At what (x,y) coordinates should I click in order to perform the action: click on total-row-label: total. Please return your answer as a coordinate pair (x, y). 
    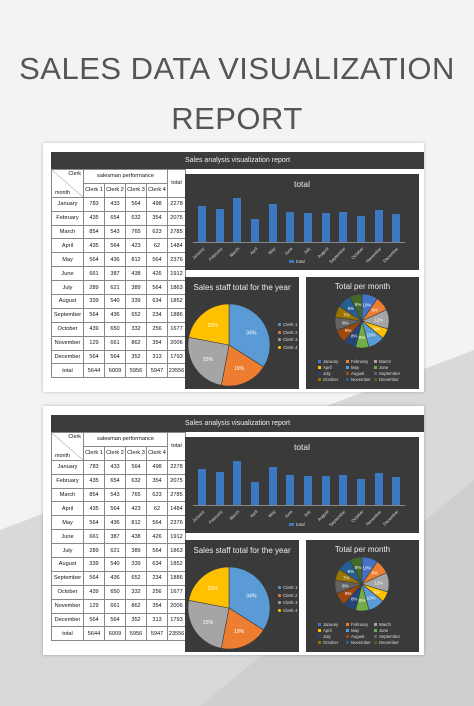
    Looking at the image, I should click on (67, 634).